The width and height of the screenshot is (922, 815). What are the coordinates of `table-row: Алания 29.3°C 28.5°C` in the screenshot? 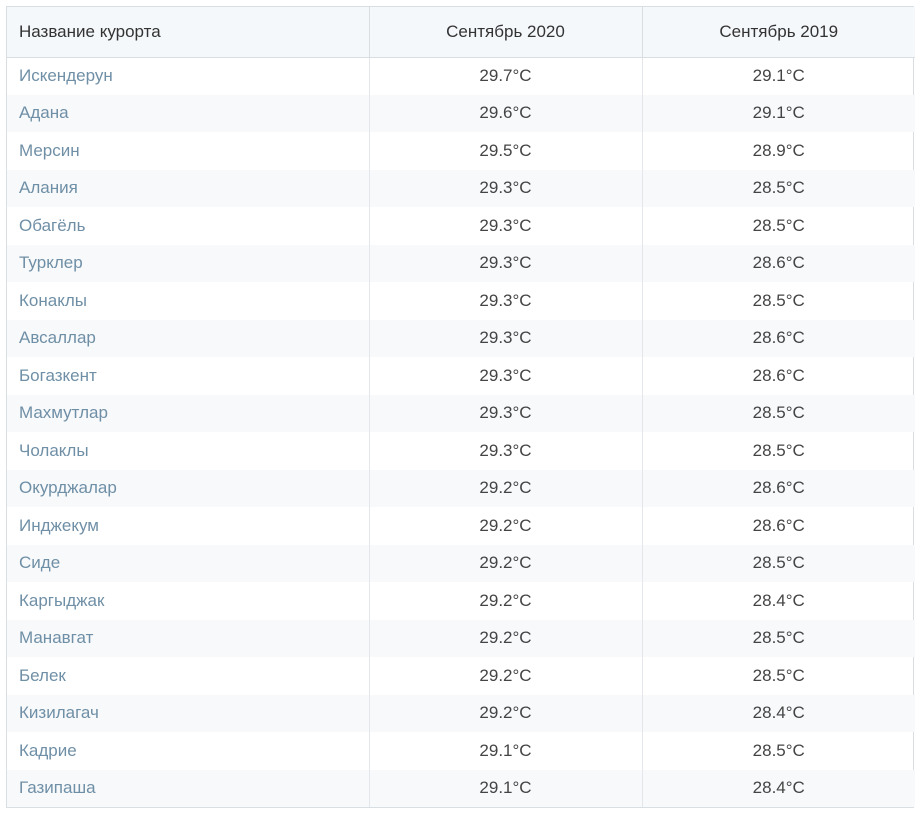 It's located at (461, 188).